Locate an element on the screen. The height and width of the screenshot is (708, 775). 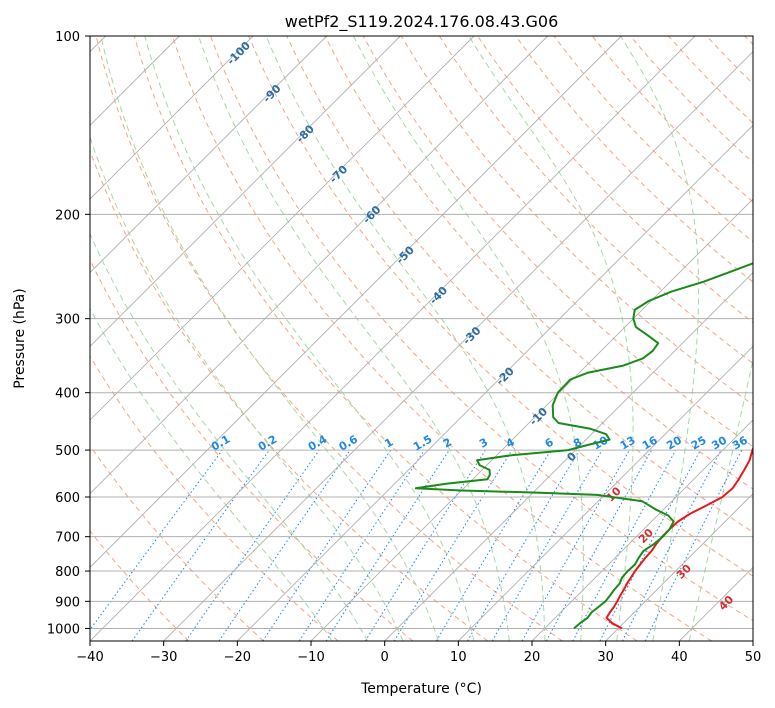
y-tick-label: 200 is located at coordinates (67, 215).